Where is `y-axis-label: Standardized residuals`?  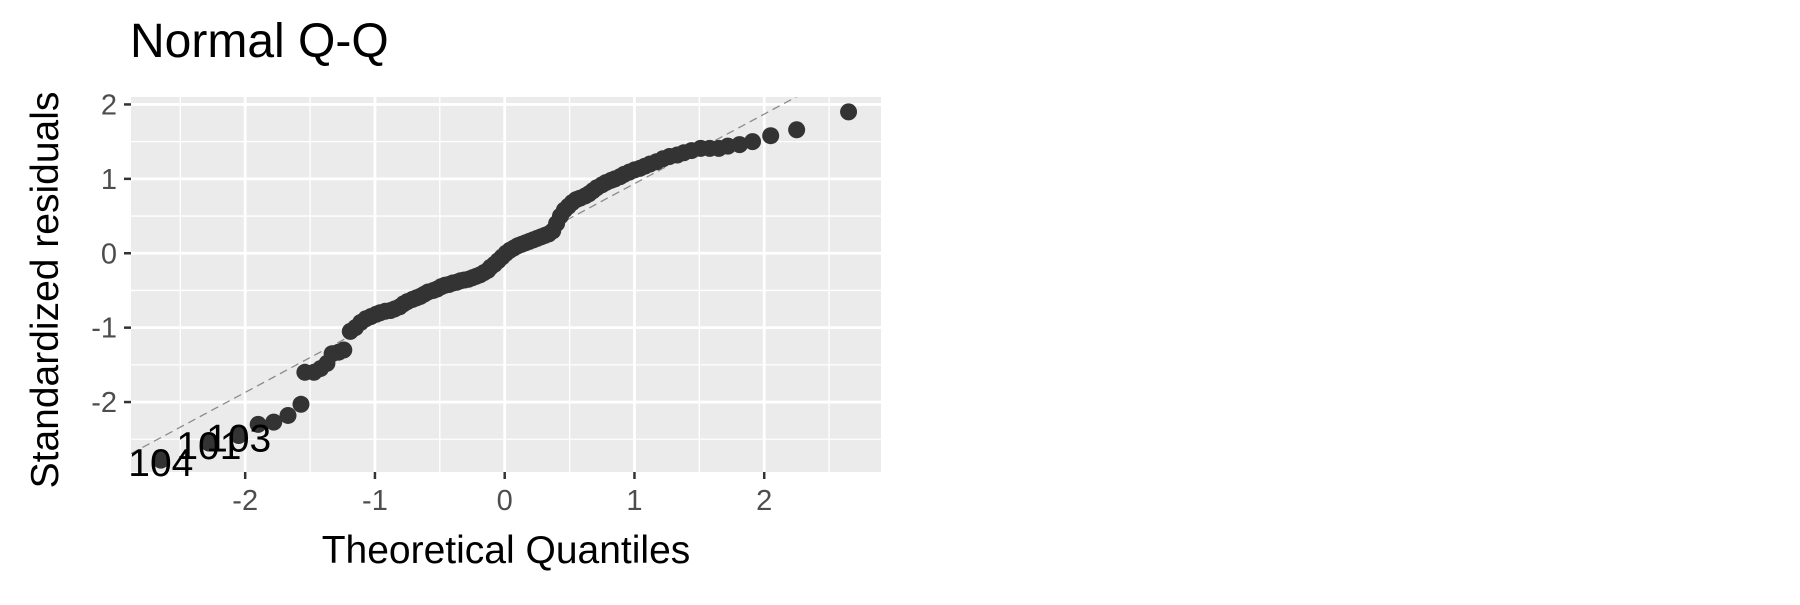 y-axis-label: Standardized residuals is located at coordinates (45, 290).